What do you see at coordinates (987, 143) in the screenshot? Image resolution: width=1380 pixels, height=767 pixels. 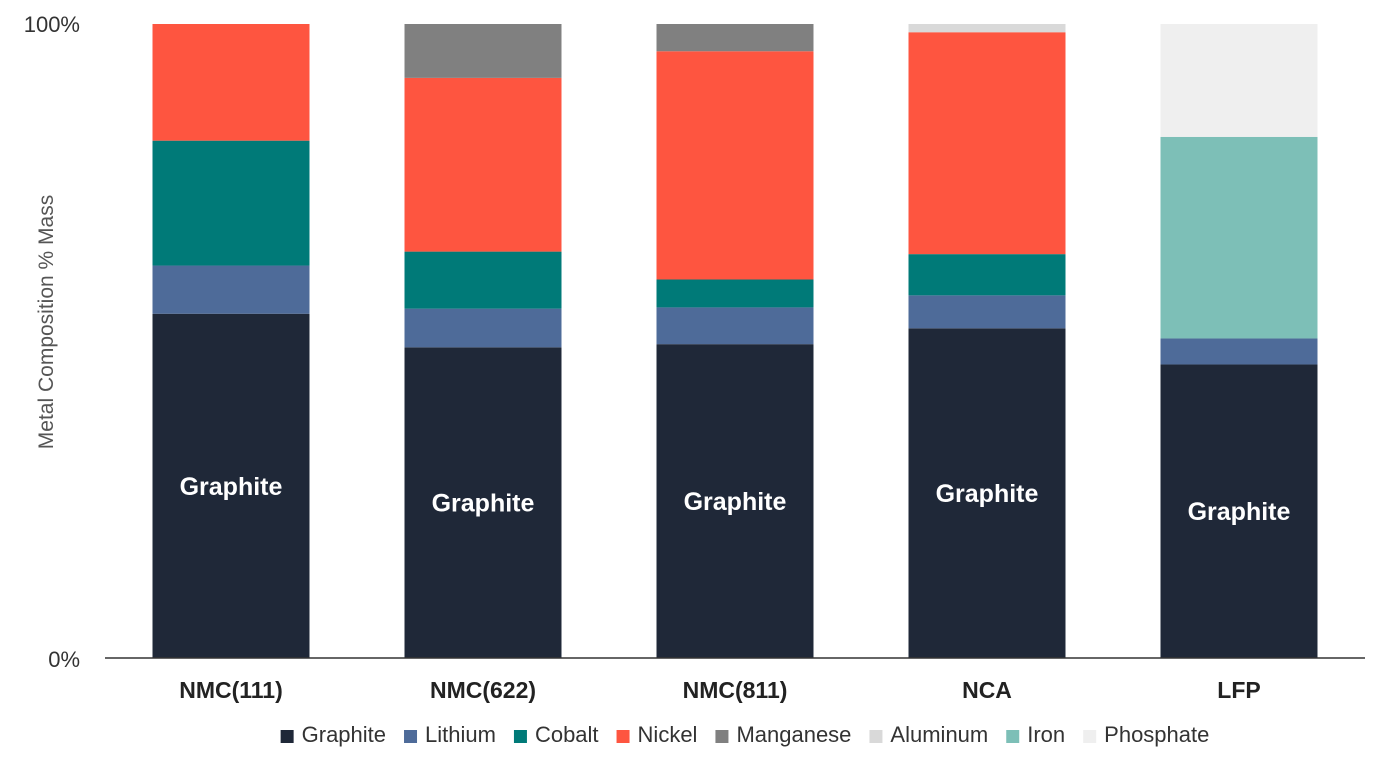 I see `bar-segment-nickel-nca` at bounding box center [987, 143].